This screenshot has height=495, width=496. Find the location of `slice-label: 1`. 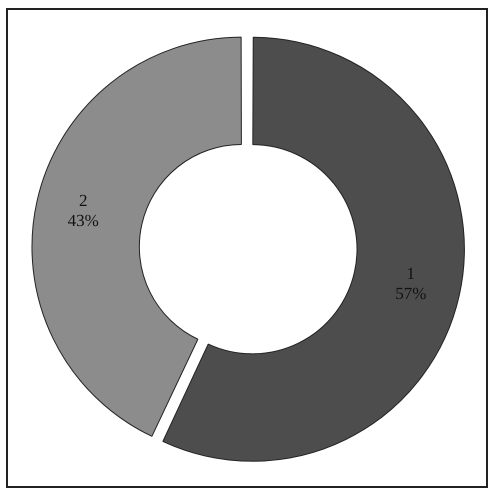

slice-label: 1 is located at coordinates (411, 274).